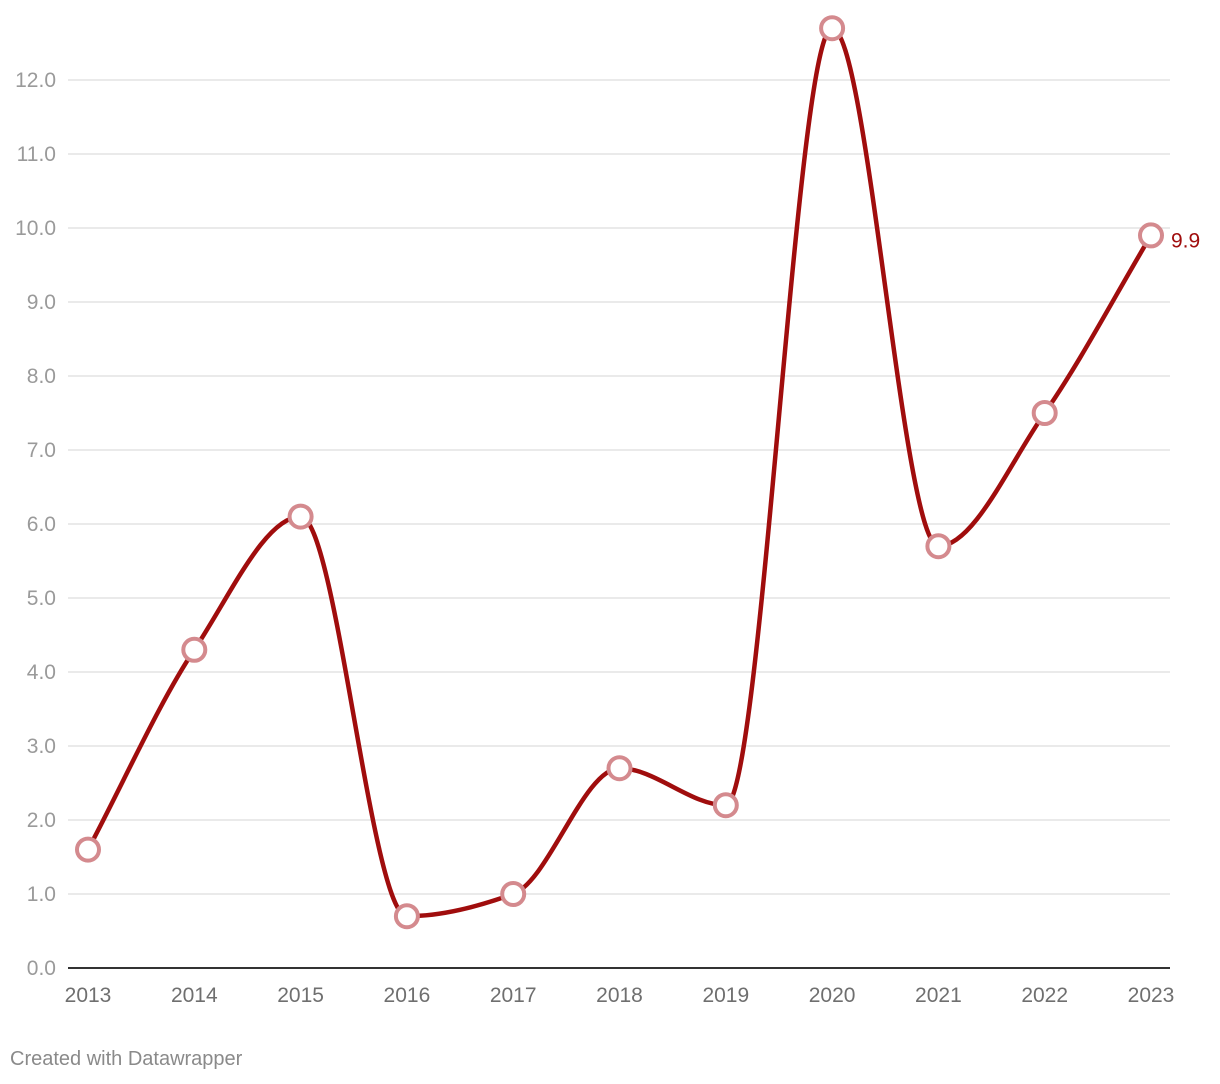 The width and height of the screenshot is (1220, 1084). What do you see at coordinates (41, 450) in the screenshot?
I see `y-tick-label: 7.0` at bounding box center [41, 450].